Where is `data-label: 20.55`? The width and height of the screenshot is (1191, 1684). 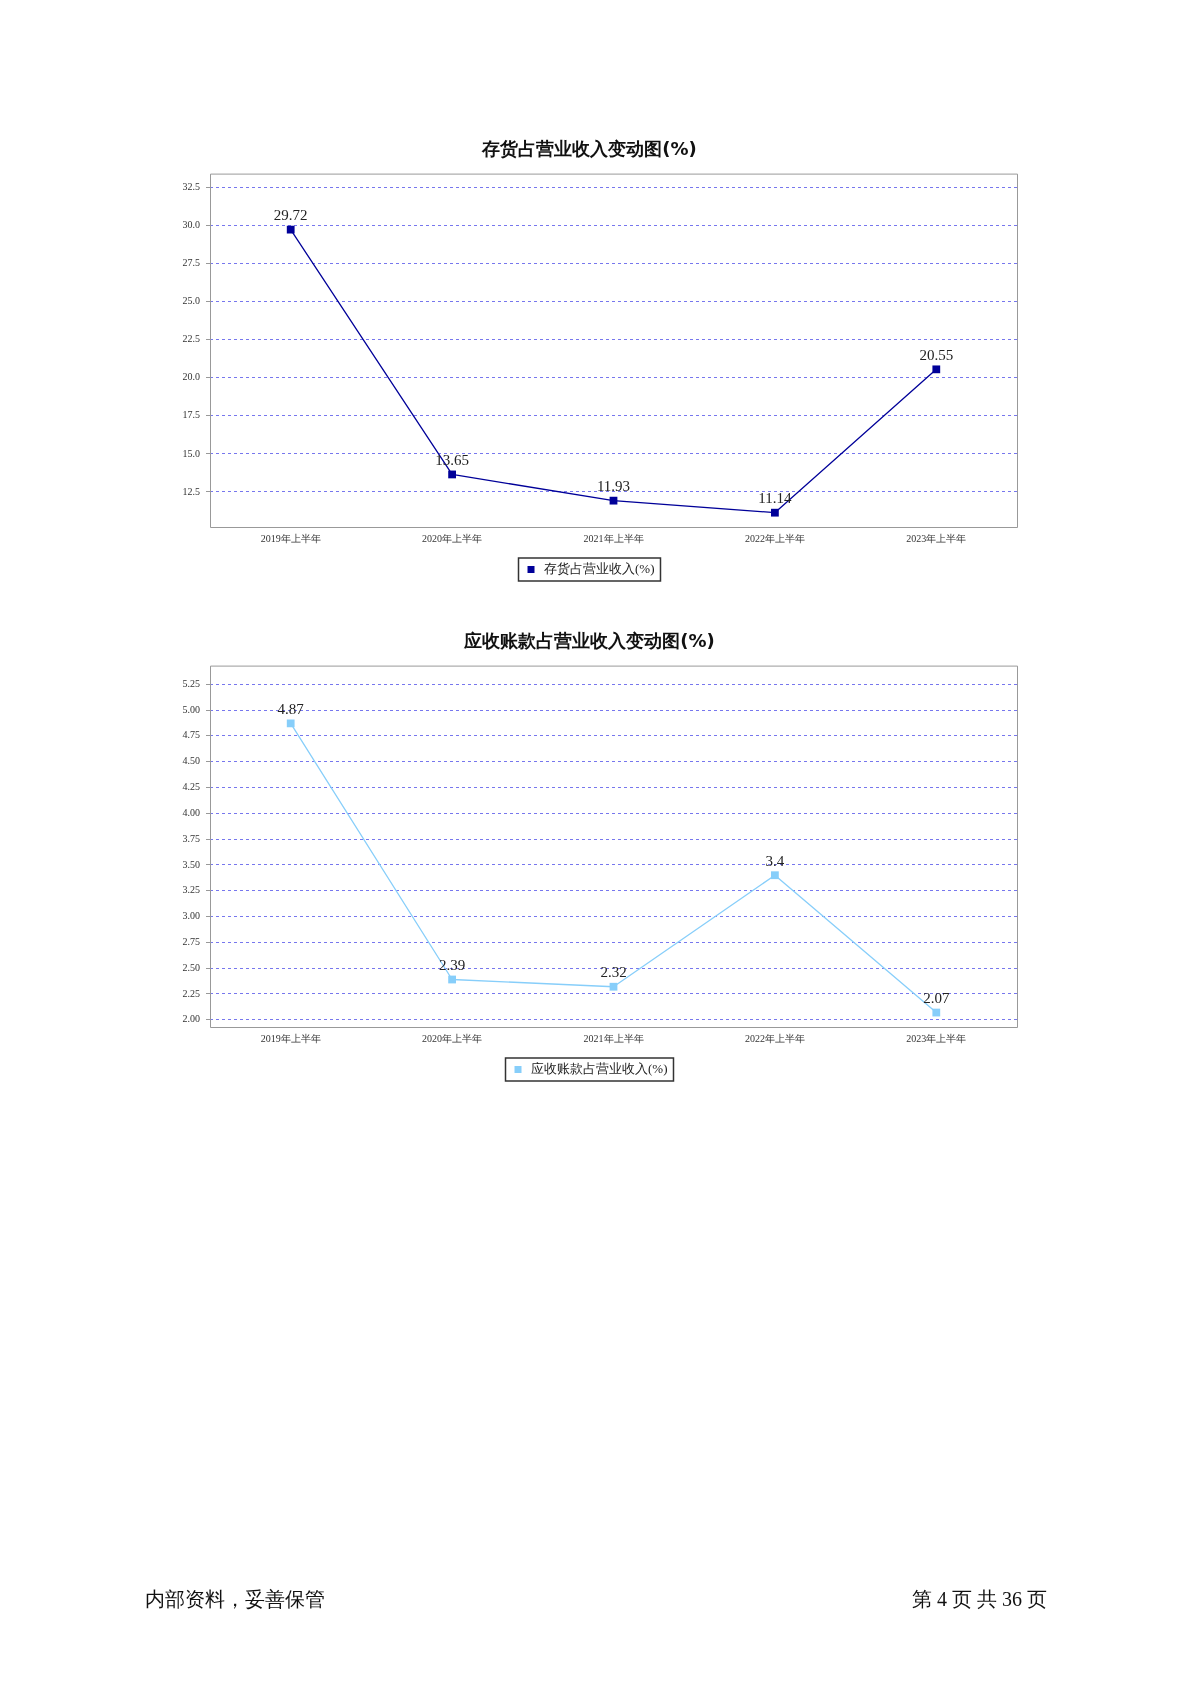
data-label: 20.55 is located at coordinates (936, 354).